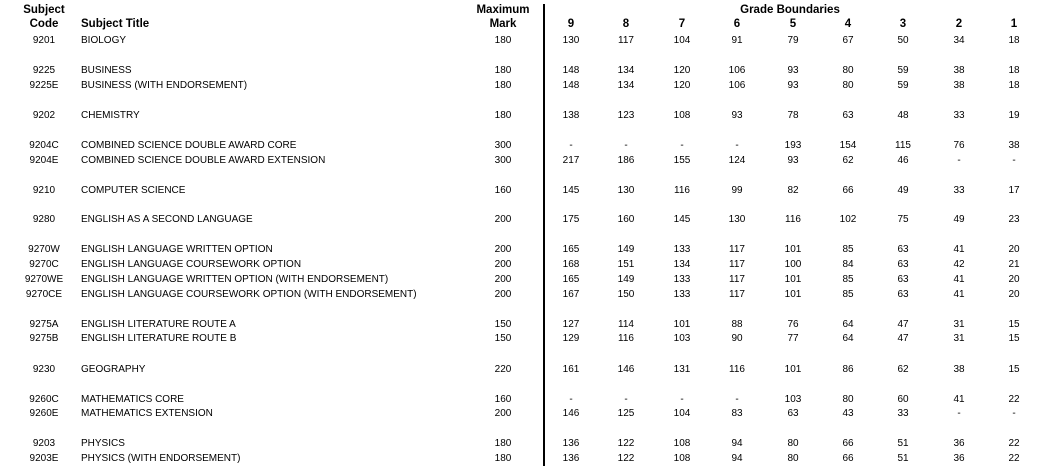 The image size is (1044, 472). Describe the element at coordinates (848, 115) in the screenshot. I see `grade-boundary-4: 63` at that location.